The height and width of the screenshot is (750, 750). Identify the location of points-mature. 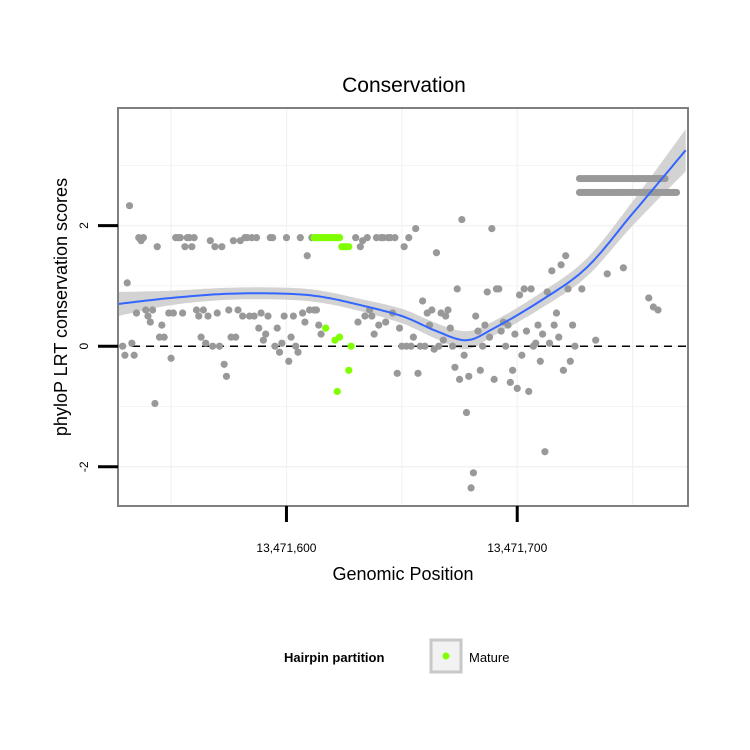
(332, 315).